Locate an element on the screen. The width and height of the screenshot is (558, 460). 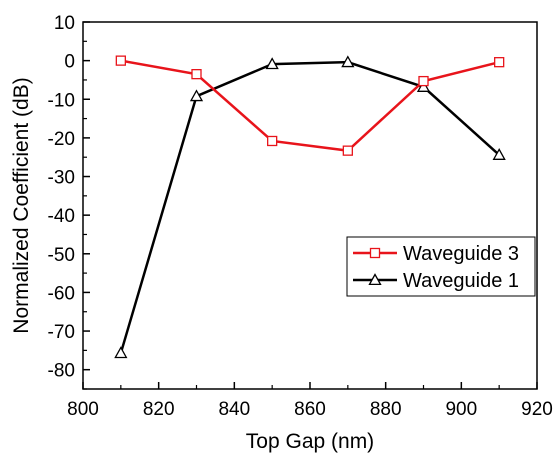
y-tick-label: -10 is located at coordinates (61, 100).